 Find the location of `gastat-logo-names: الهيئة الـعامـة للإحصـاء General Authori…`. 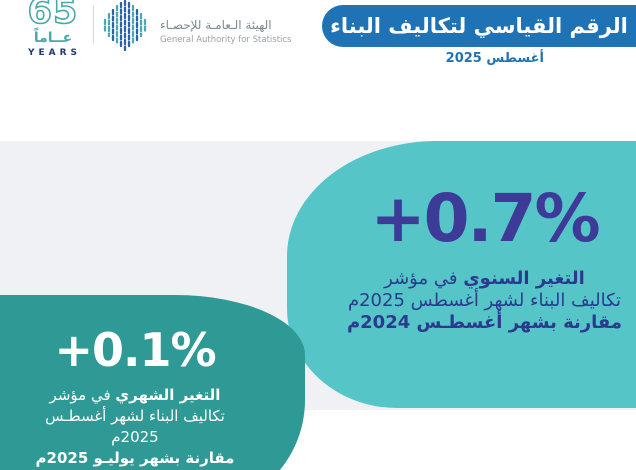

gastat-logo-names: الهيئة الـعامـة للإحصـاء General Authori… is located at coordinates (235, 31).